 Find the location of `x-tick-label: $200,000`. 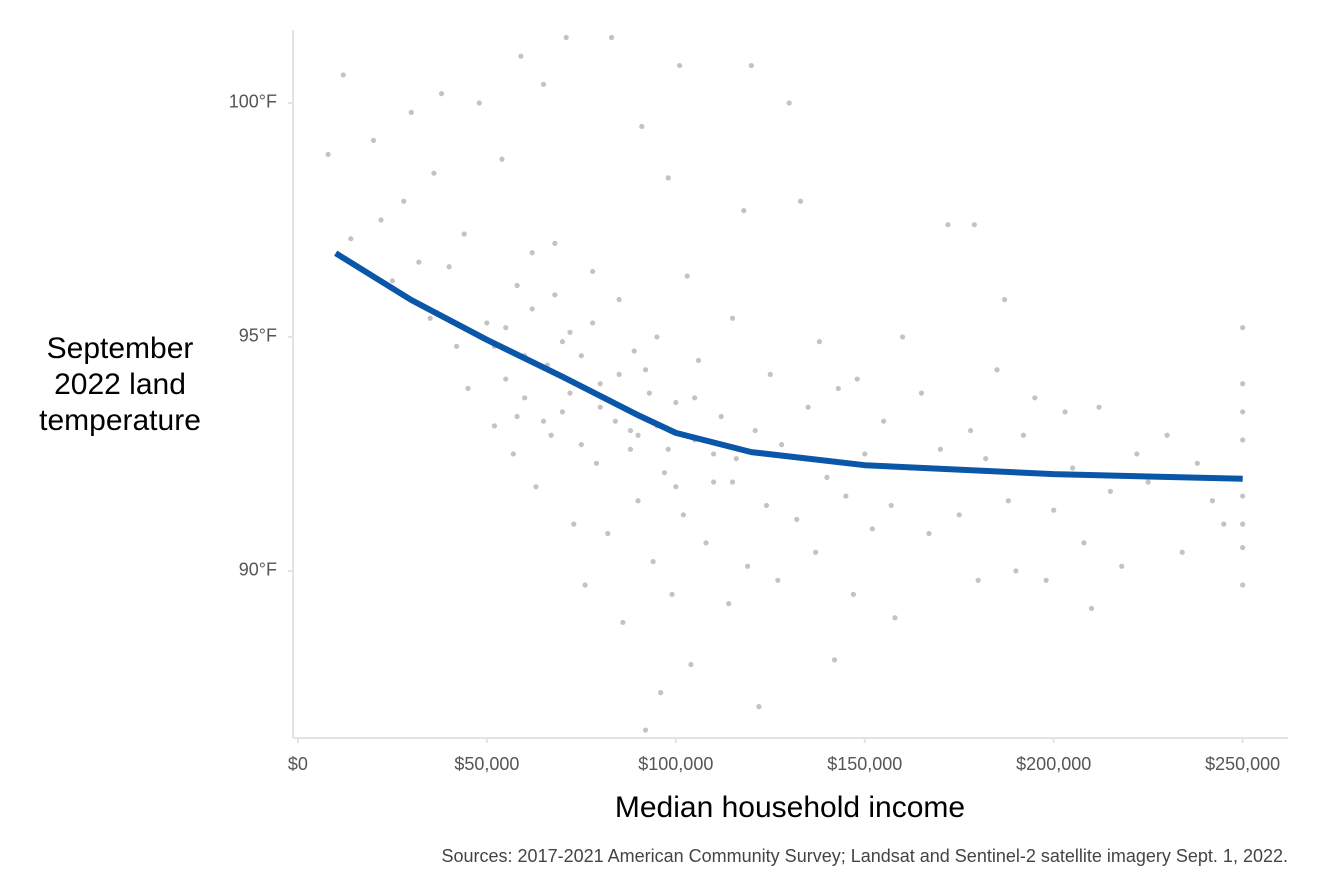

x-tick-label: $200,000 is located at coordinates (1053, 764).